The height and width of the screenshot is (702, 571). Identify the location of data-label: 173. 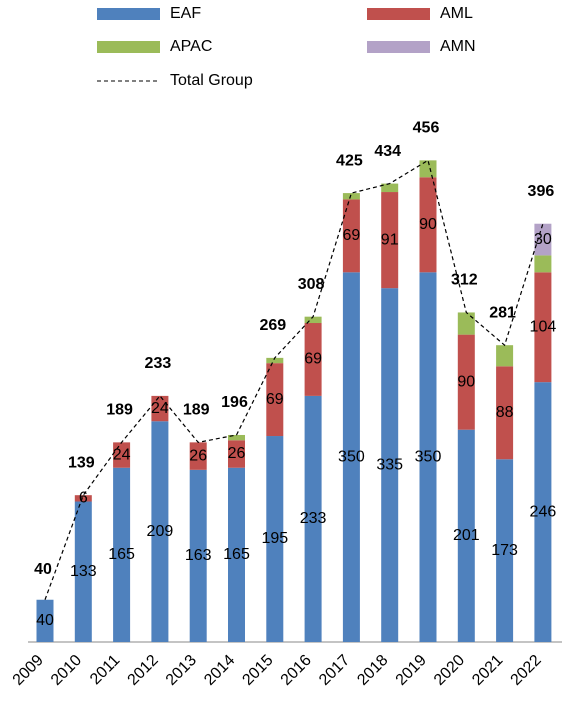
(504, 550).